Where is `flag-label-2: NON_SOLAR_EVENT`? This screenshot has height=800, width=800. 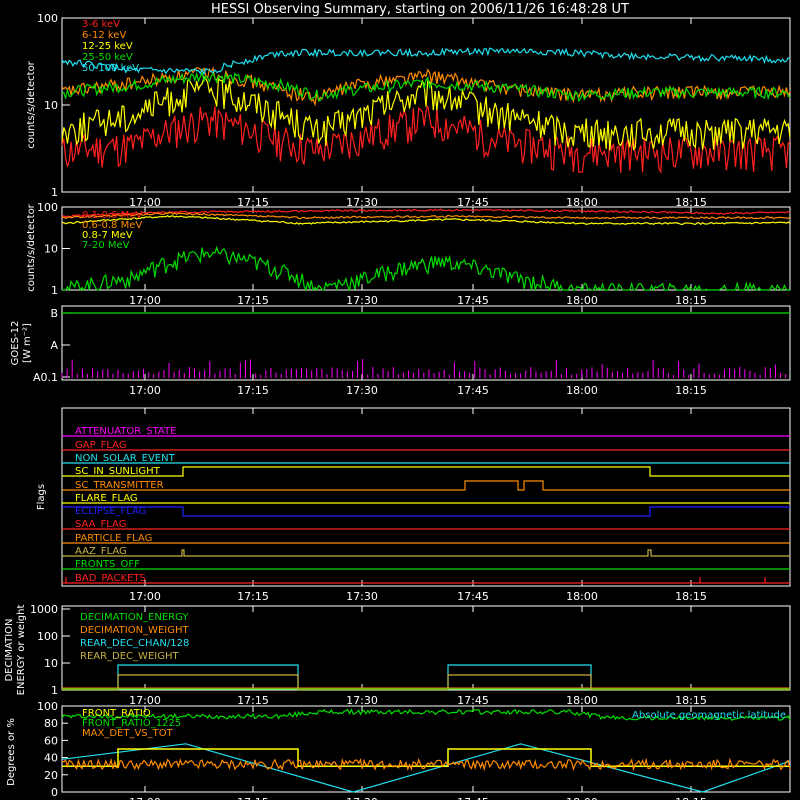
flag-label-2: NON_SOLAR_EVENT is located at coordinates (125, 458).